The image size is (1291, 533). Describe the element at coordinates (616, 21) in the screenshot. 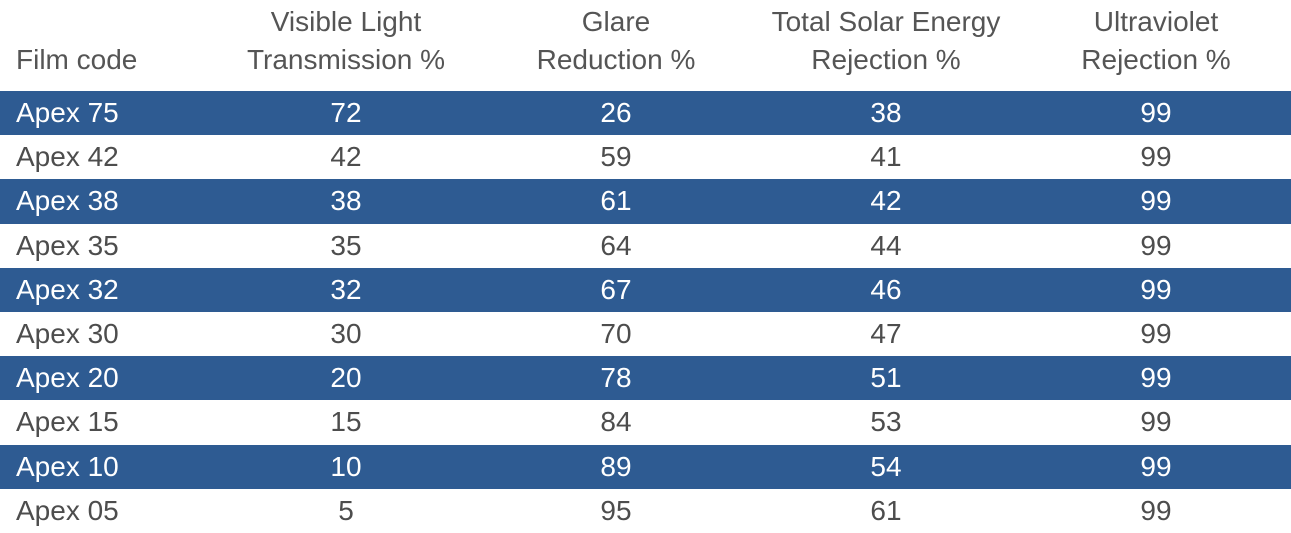

I see `header-label: Glare` at that location.